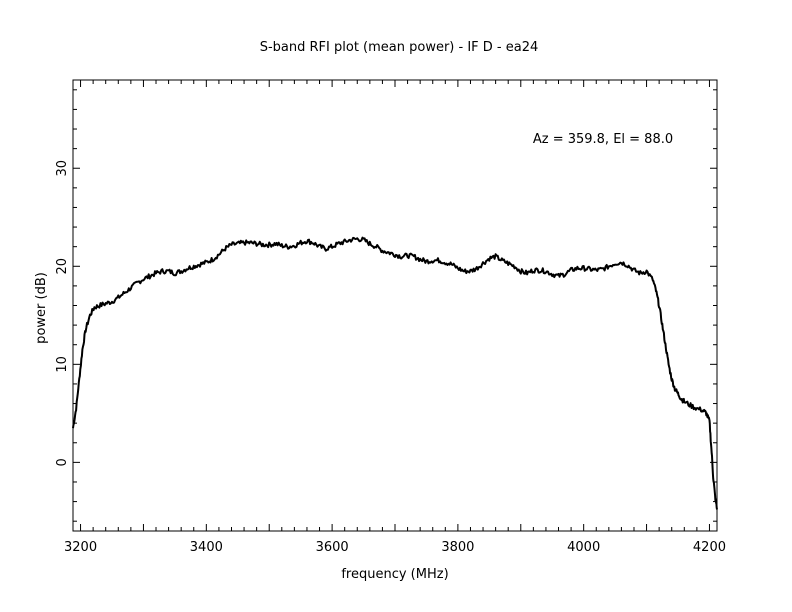  Describe the element at coordinates (80, 547) in the screenshot. I see `x-tick-label: 3200` at that location.